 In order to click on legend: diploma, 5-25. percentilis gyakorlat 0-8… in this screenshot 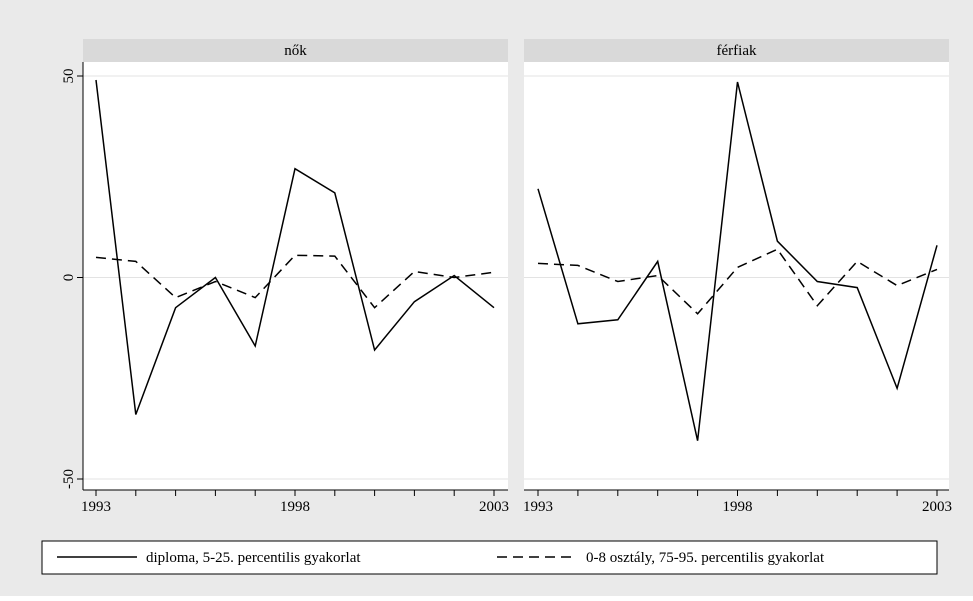, I will do `click(489, 557)`.